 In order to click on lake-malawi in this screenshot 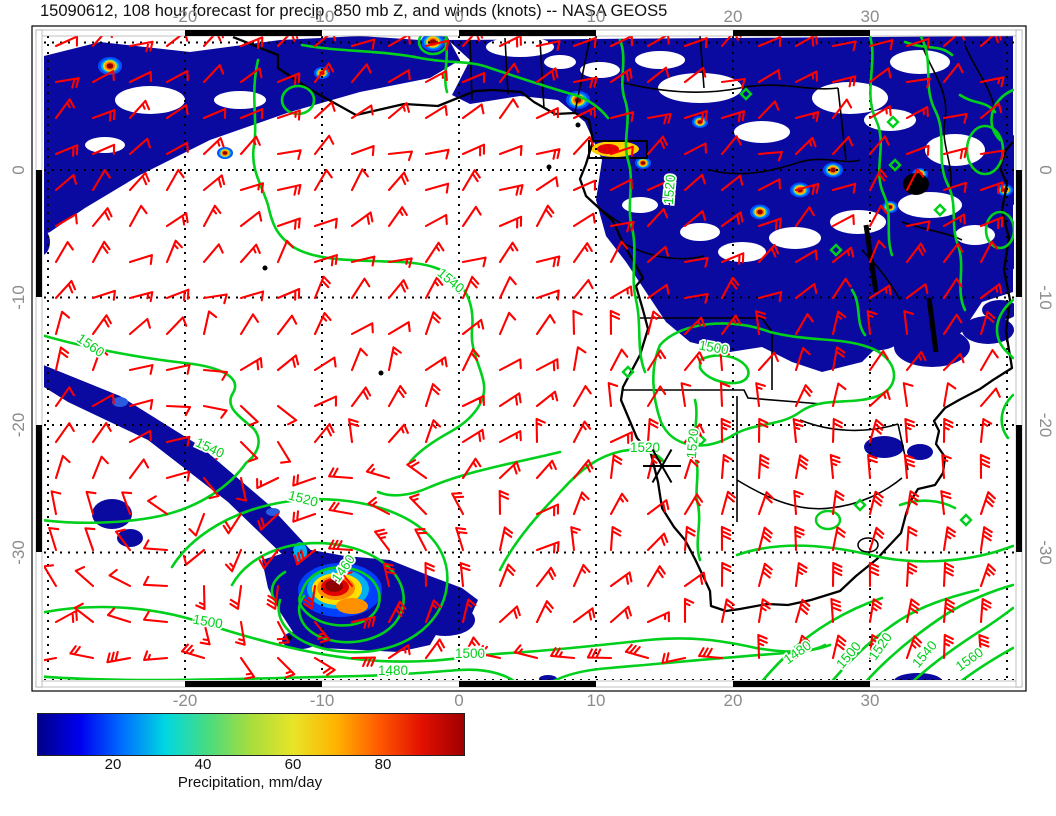, I will do `click(932, 325)`.